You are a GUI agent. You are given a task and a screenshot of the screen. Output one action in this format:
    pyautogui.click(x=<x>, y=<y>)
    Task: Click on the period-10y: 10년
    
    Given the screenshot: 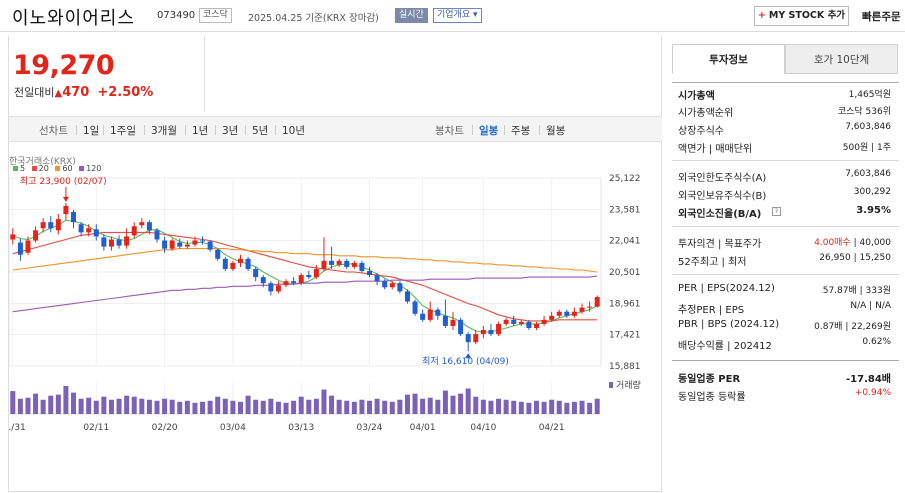 What is the action you would take?
    pyautogui.click(x=294, y=131)
    